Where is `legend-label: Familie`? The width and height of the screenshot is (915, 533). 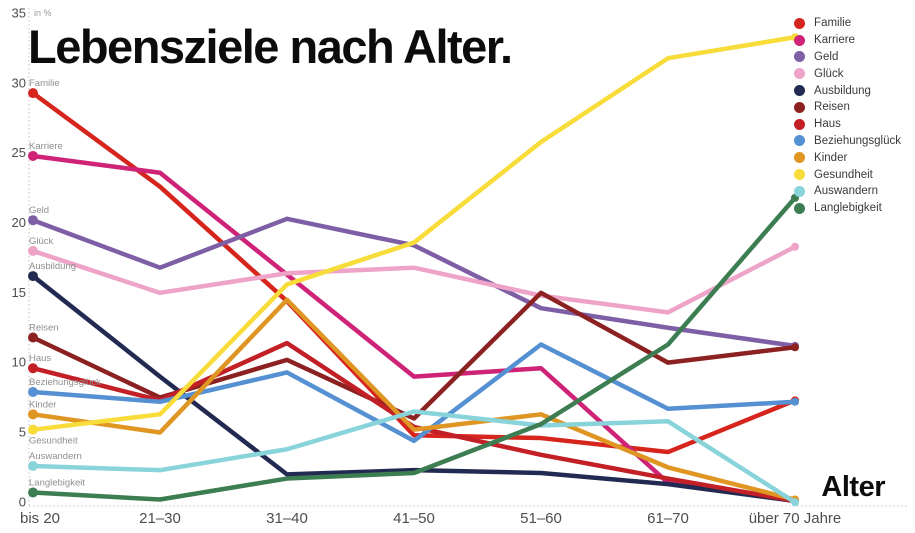
legend-label: Familie is located at coordinates (833, 23).